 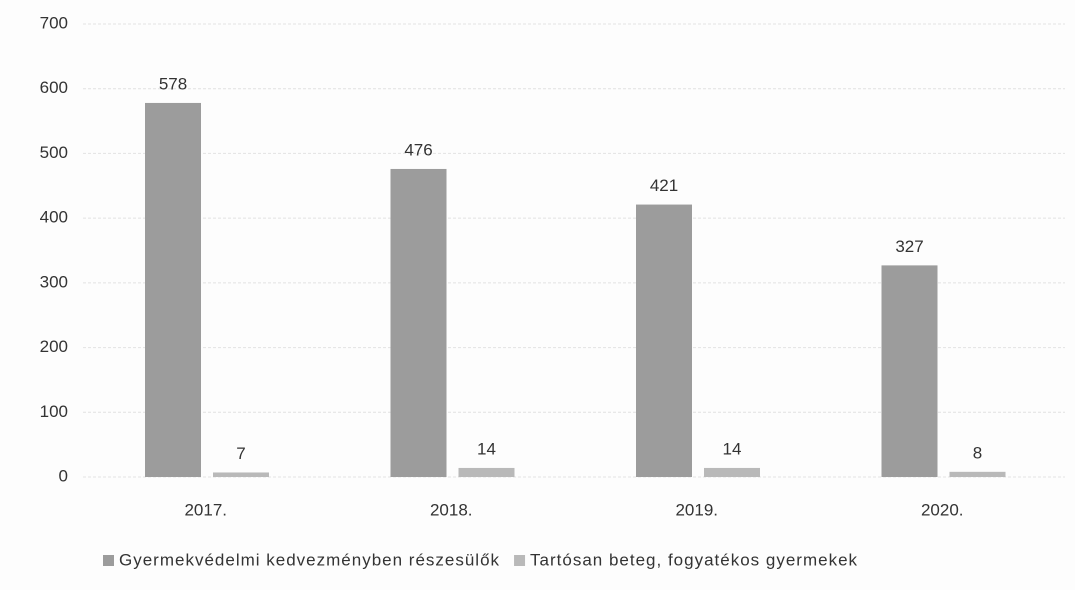 What do you see at coordinates (909, 246) in the screenshot?
I see `data-label: 327` at bounding box center [909, 246].